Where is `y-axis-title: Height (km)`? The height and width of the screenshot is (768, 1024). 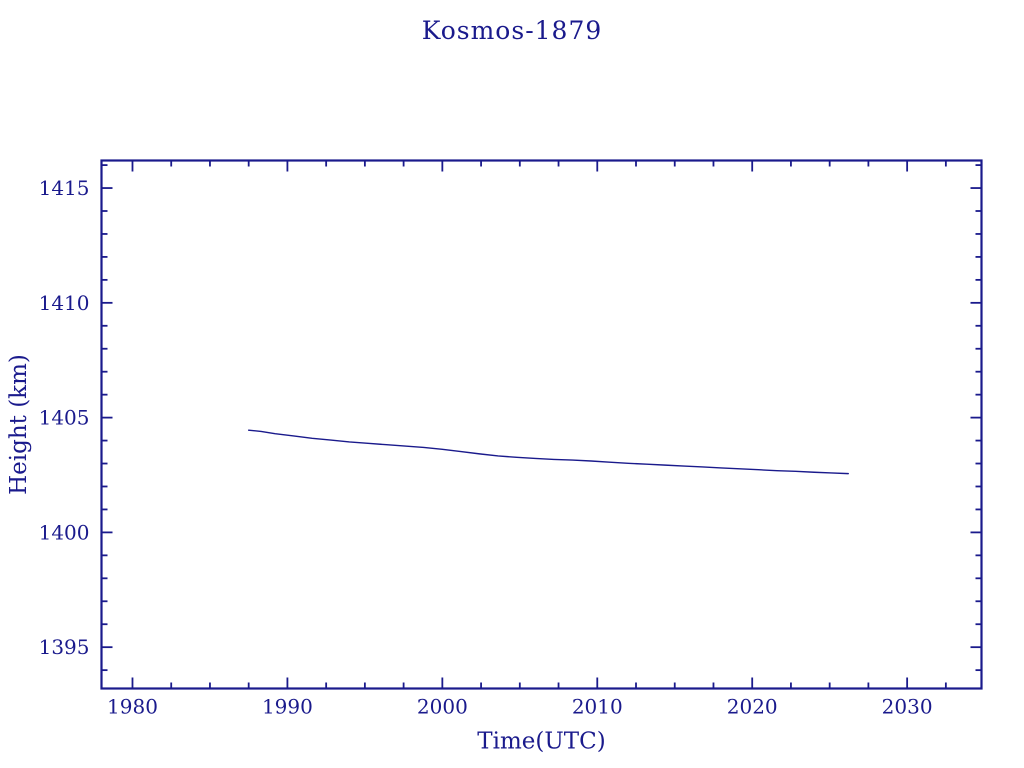
y-axis-title: Height (km) is located at coordinates (19, 424).